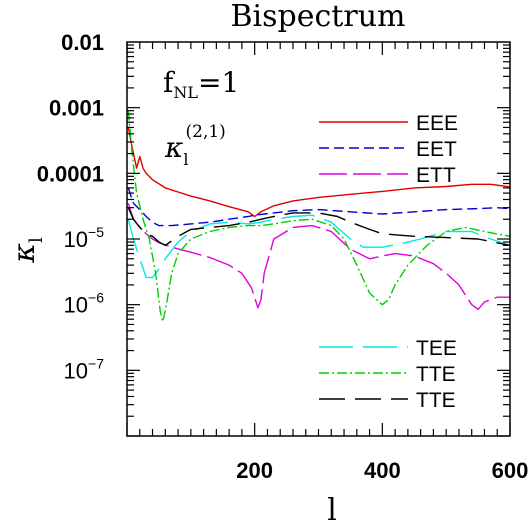 The height and width of the screenshot is (527, 532). I want to click on x-tick-label: 600, so click(510, 470).